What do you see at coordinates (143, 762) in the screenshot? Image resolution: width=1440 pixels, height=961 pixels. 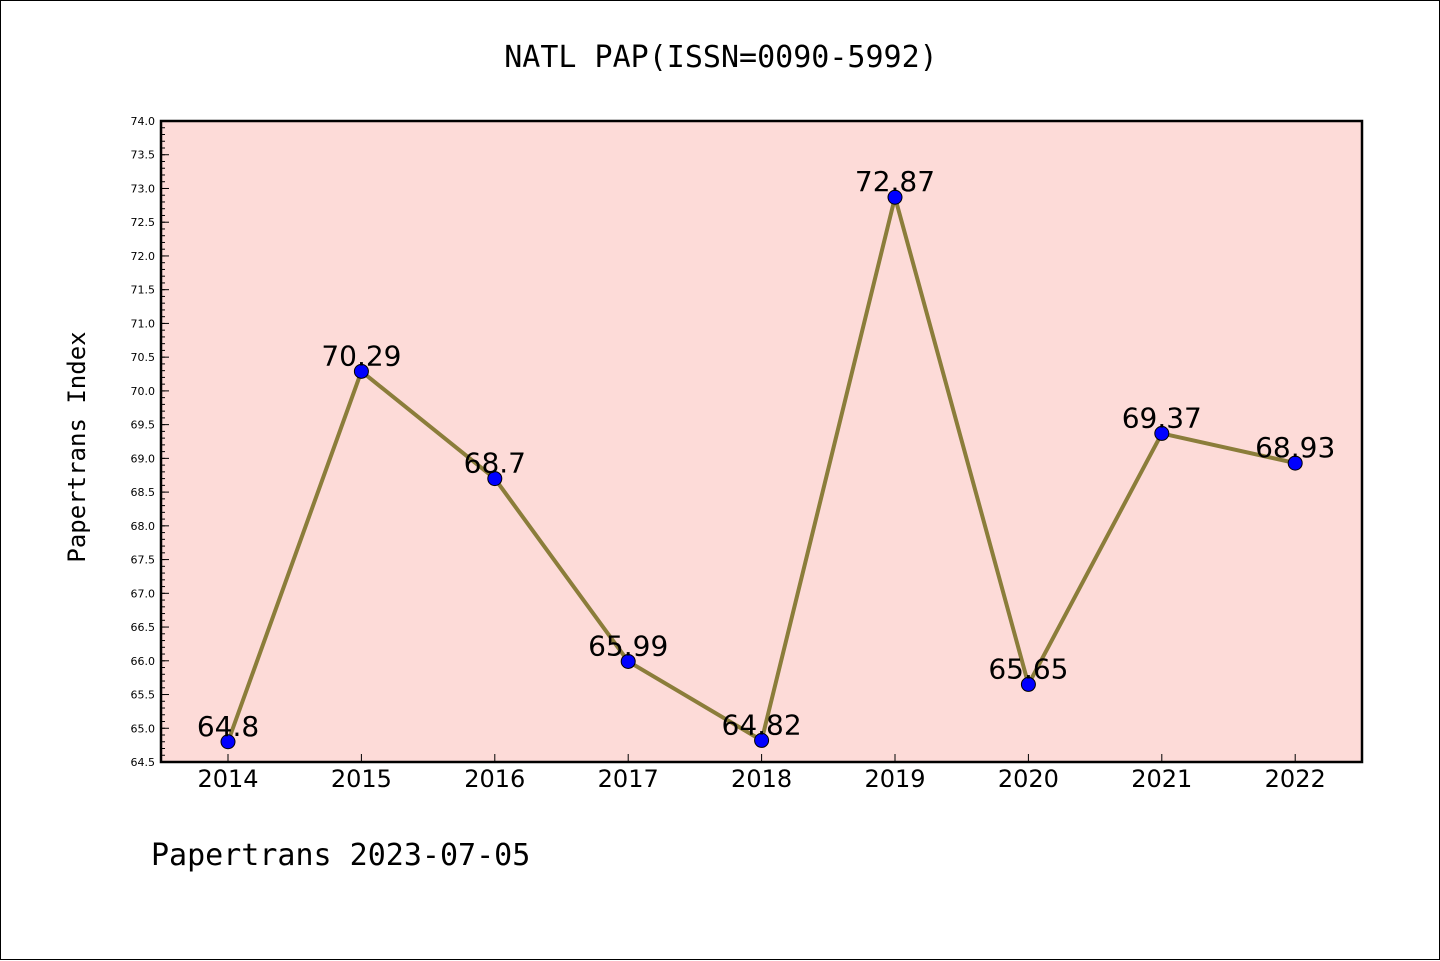 I see `y-tick-label: 64.5` at bounding box center [143, 762].